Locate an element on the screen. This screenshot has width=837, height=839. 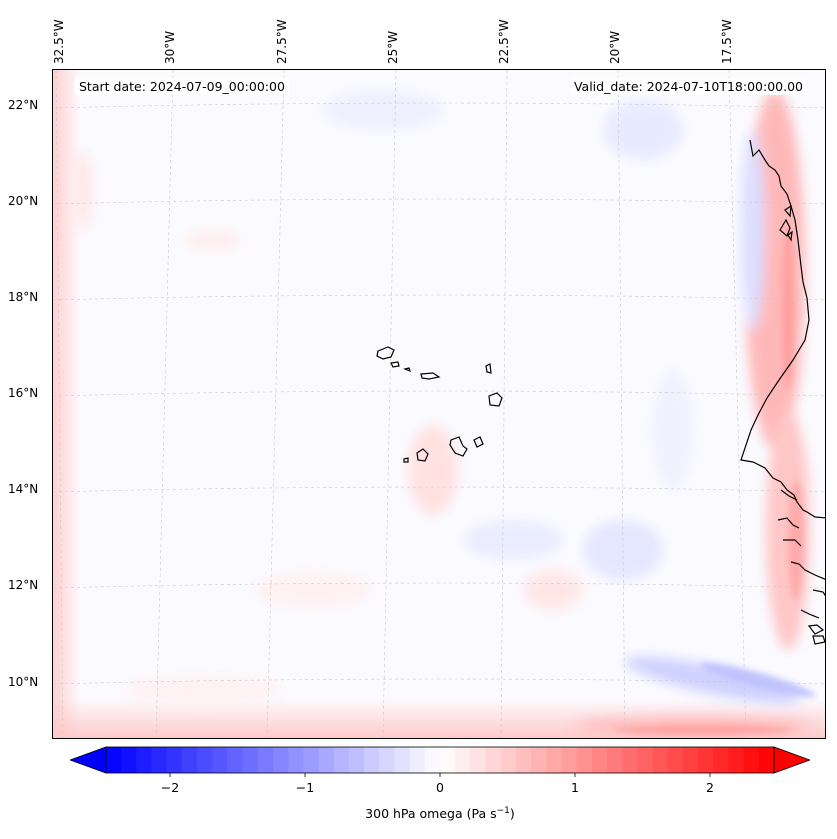
lon-label-27-5w: 27.5°W is located at coordinates (282, 41).